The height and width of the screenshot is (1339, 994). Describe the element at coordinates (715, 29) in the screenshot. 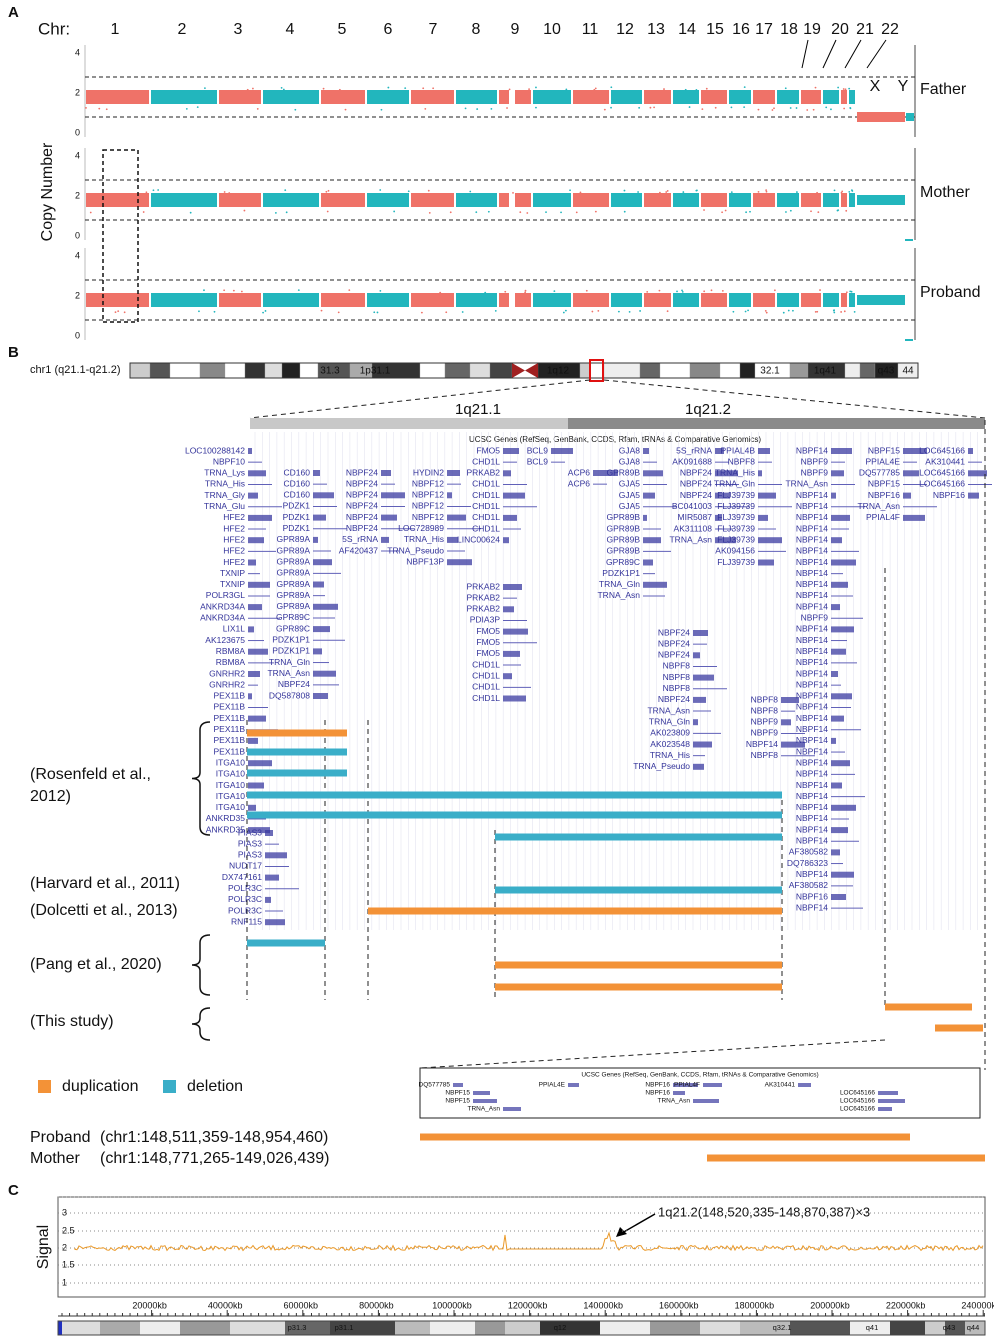

I see `chromosome-label: 15` at that location.